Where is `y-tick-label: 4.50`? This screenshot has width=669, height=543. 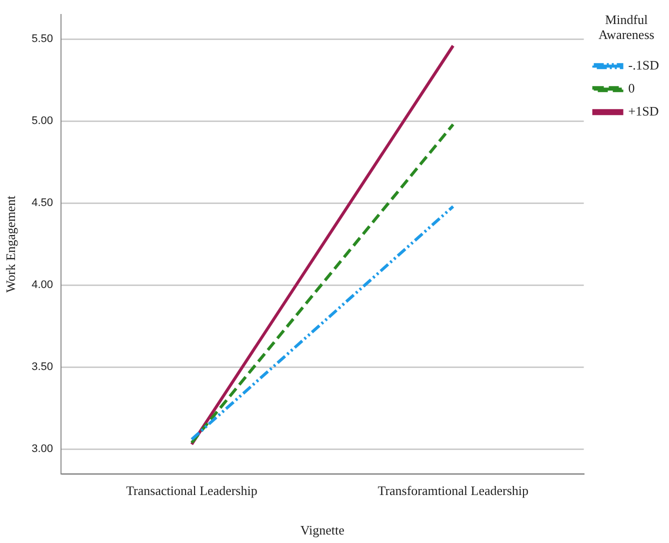 y-tick-label: 4.50 is located at coordinates (43, 203).